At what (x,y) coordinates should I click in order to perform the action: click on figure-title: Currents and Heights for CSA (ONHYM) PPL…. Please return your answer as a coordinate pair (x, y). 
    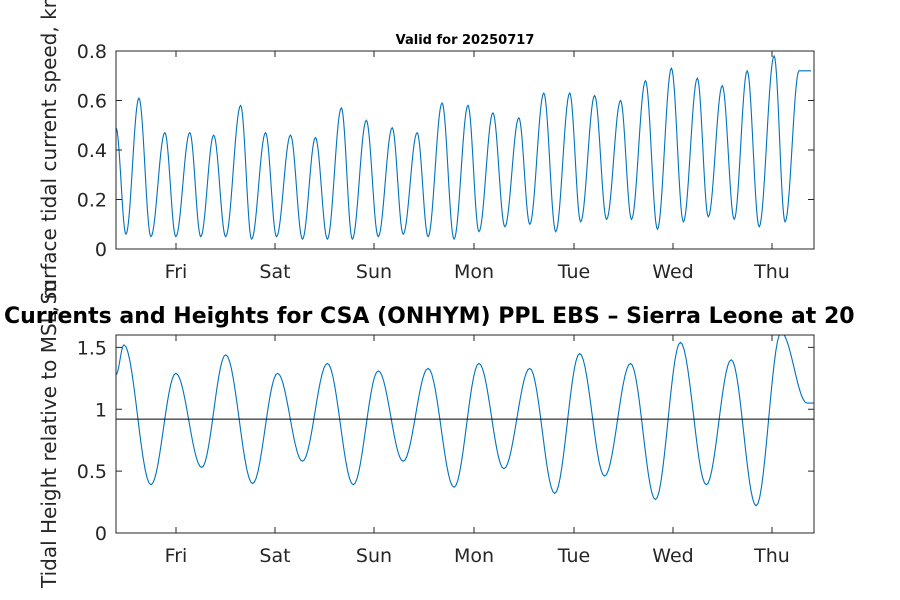
    Looking at the image, I should click on (429, 316).